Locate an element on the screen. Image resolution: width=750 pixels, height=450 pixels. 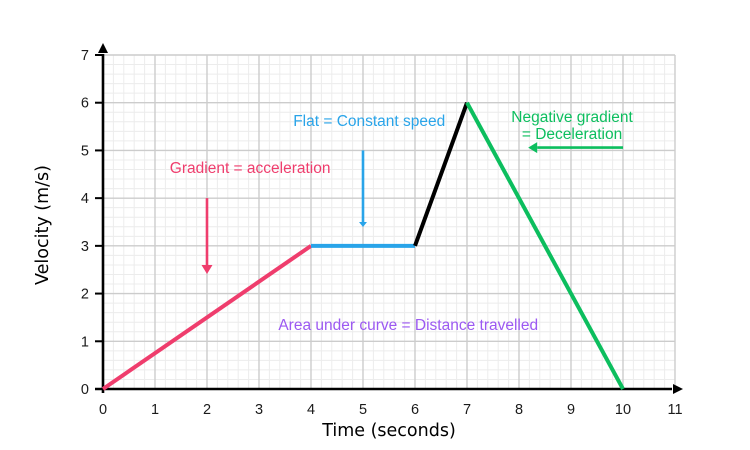
y-tick-label: 5 is located at coordinates (85, 151).